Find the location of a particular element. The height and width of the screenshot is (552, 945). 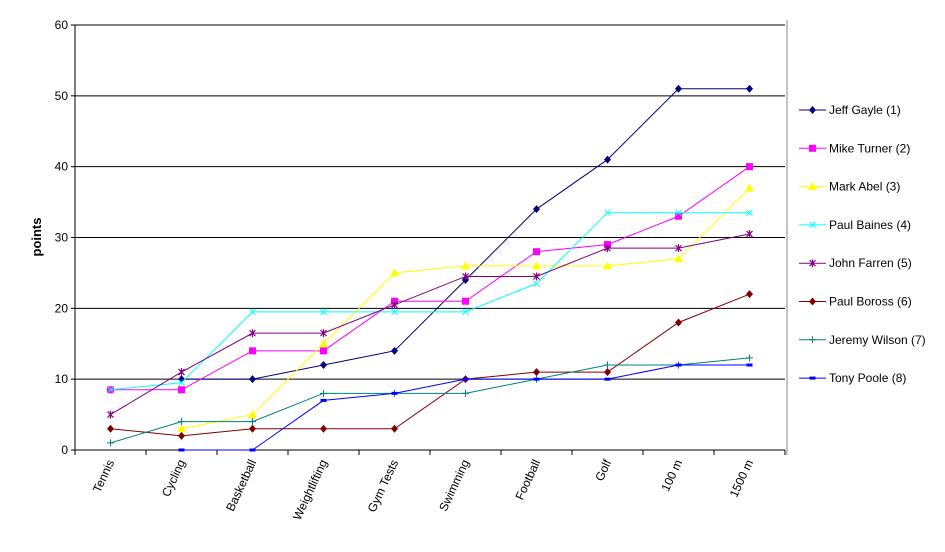

legend-label: Mike Turner (2) is located at coordinates (869, 148).